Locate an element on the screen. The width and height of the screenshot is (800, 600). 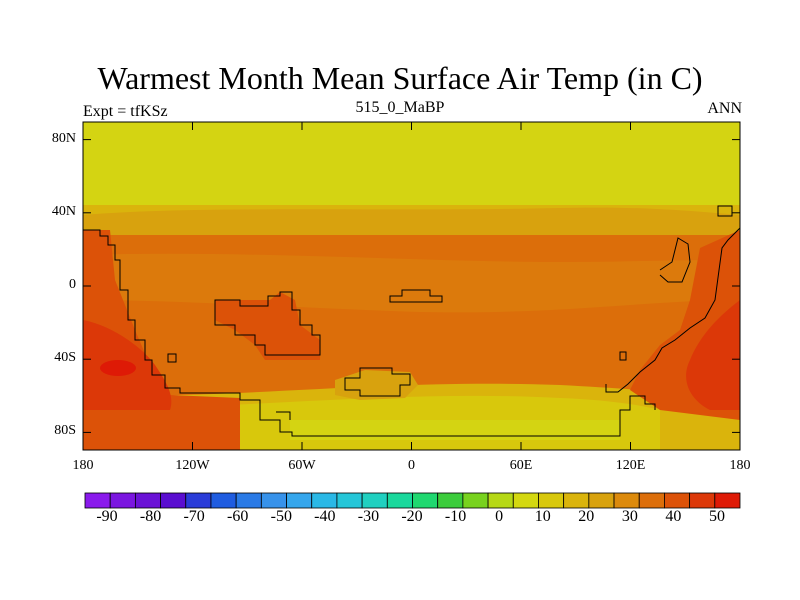
experiment-label: Expt = tfKSz is located at coordinates (125, 111).